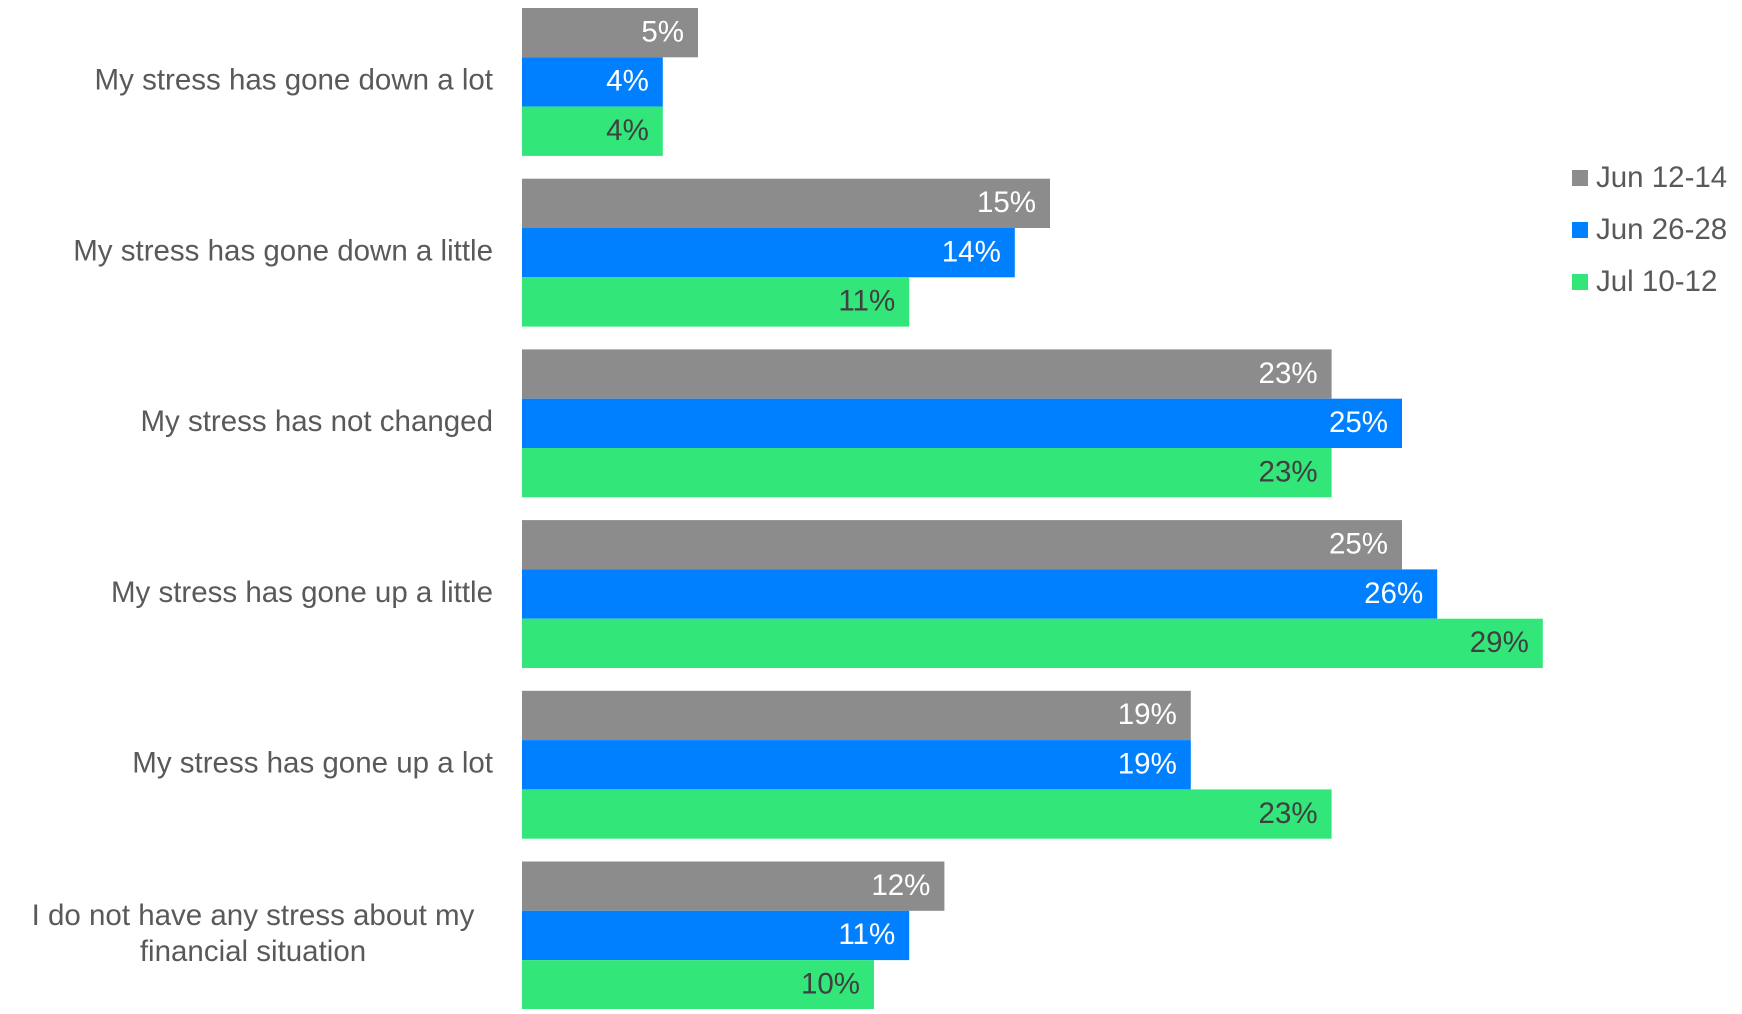 The height and width of the screenshot is (1014, 1742). I want to click on data-label: 29%, so click(1499, 642).